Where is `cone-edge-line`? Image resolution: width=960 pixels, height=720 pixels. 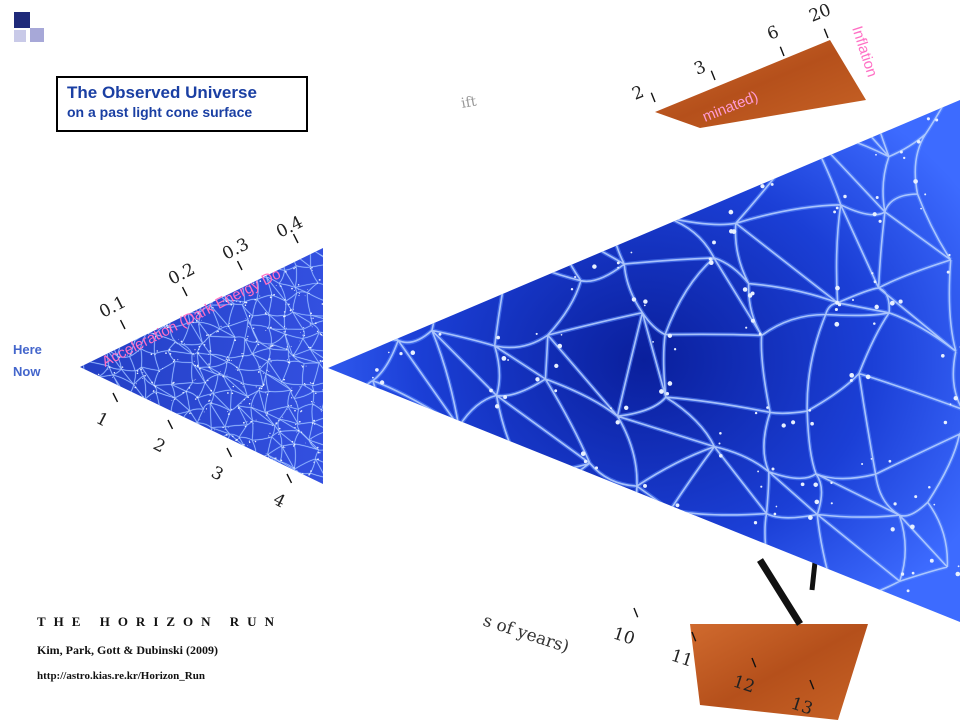 cone-edge-line is located at coordinates (780, 592).